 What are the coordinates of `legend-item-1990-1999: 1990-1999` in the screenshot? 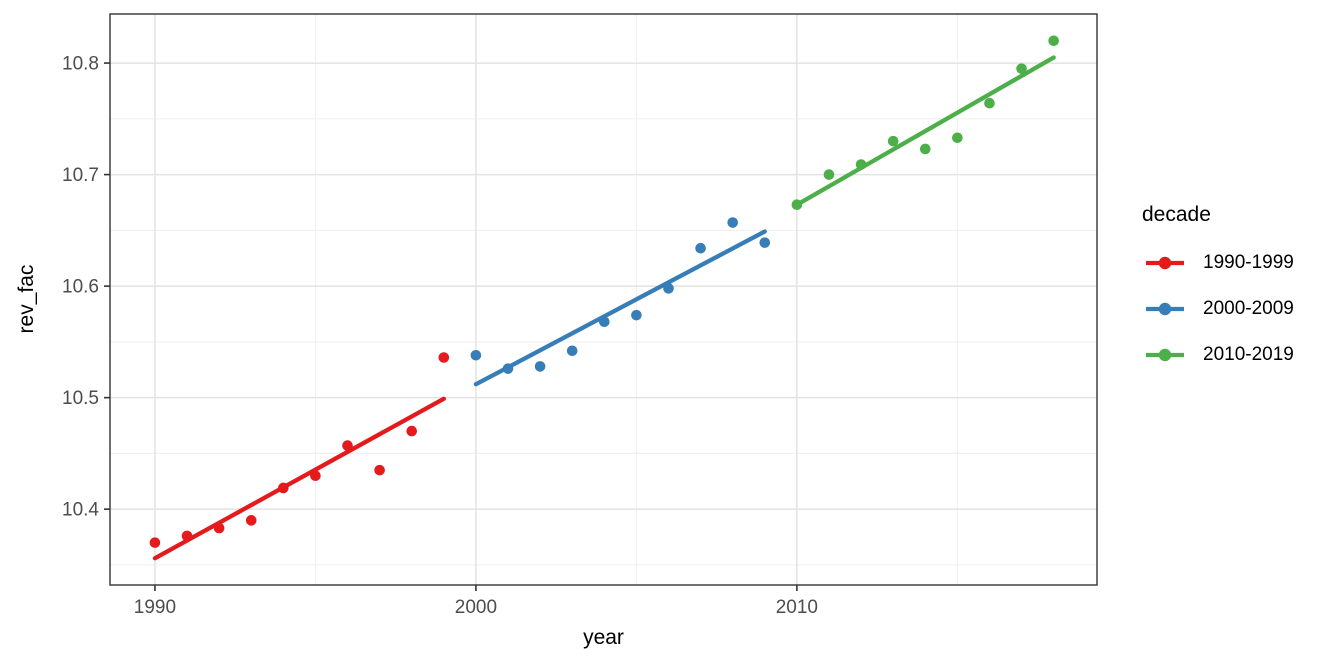 It's located at (1240, 263).